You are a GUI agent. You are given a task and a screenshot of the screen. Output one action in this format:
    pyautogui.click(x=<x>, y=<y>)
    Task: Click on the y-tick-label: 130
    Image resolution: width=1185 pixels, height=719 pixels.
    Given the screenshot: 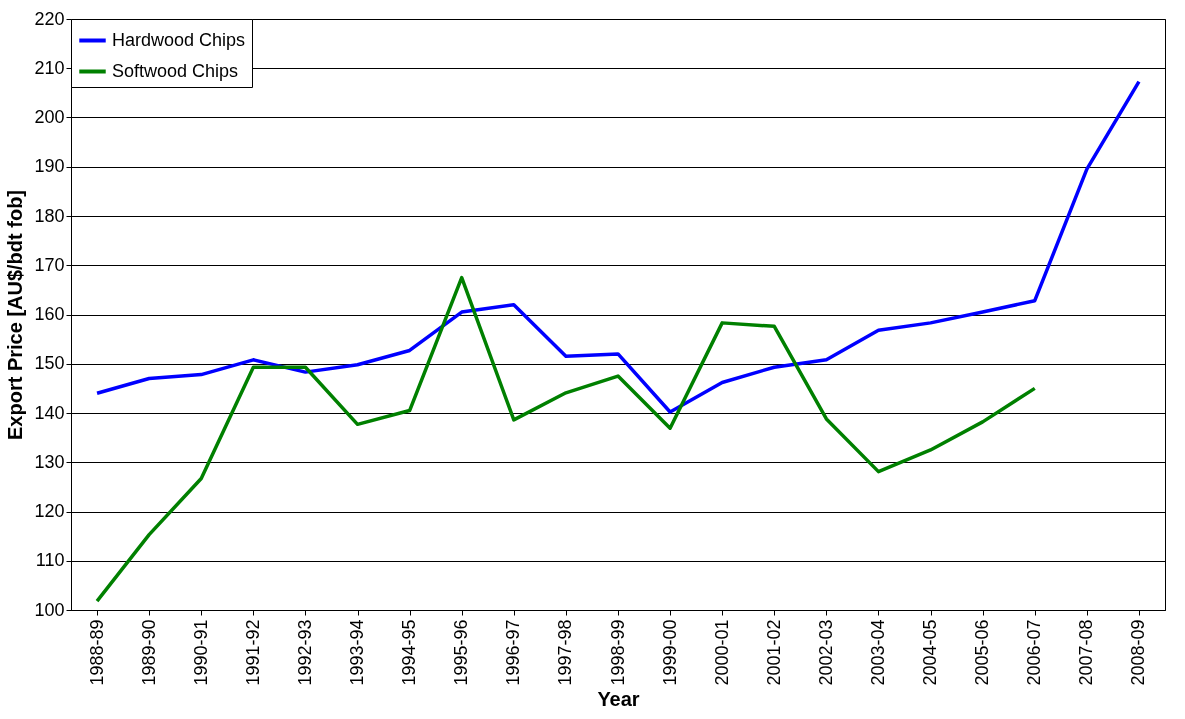 What is the action you would take?
    pyautogui.click(x=49, y=461)
    